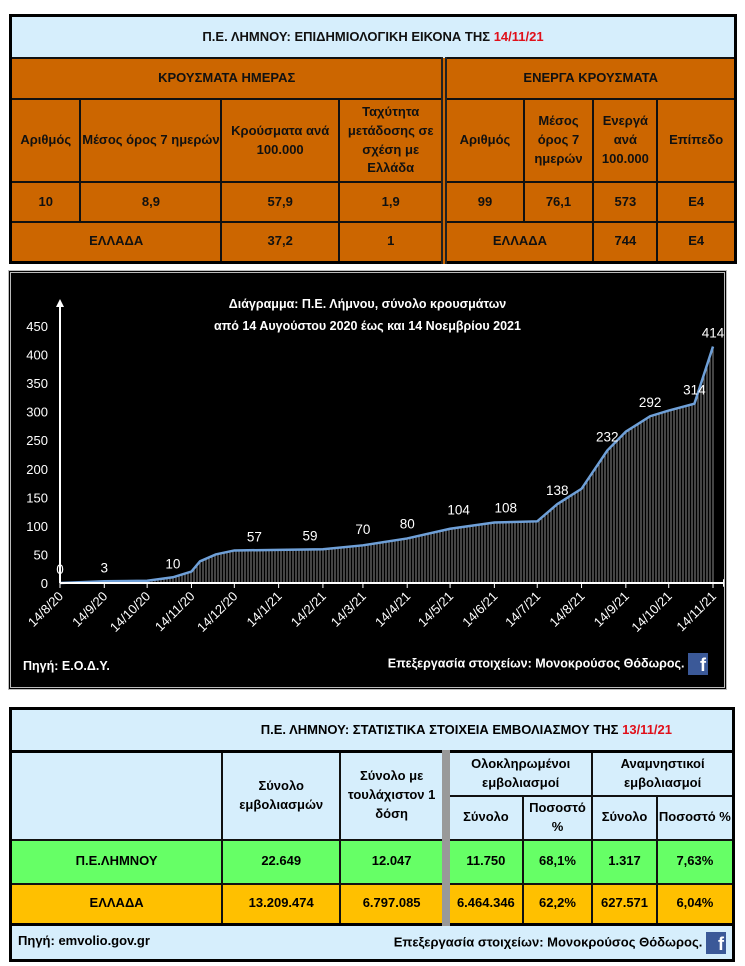  What do you see at coordinates (458, 510) in the screenshot?
I see `data-label: 104` at bounding box center [458, 510].